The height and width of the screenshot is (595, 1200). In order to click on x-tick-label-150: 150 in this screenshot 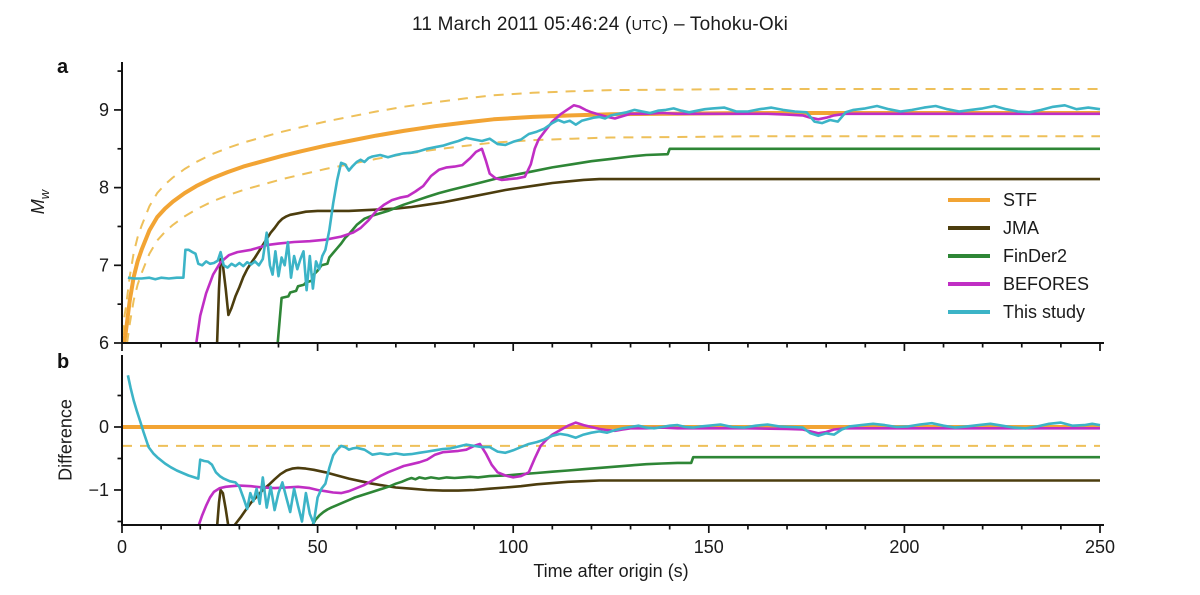, I will do `click(709, 547)`.